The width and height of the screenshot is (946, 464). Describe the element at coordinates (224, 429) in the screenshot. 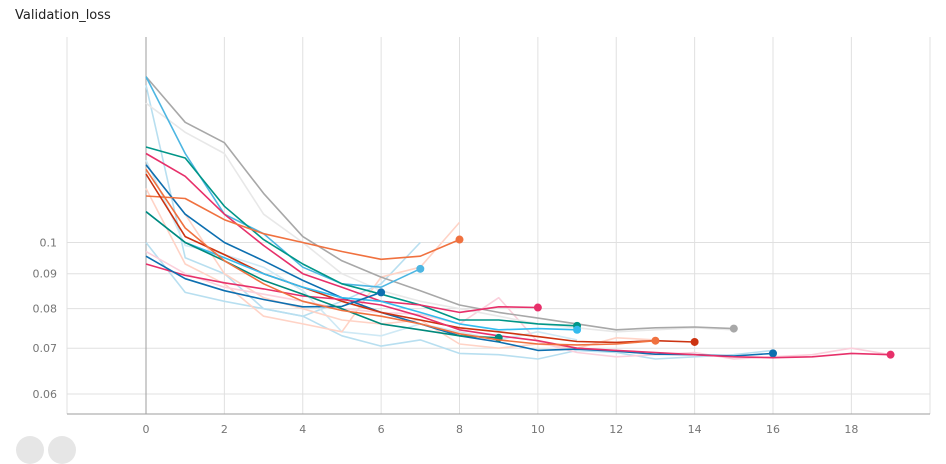

I see `x-tick-label: 2` at that location.